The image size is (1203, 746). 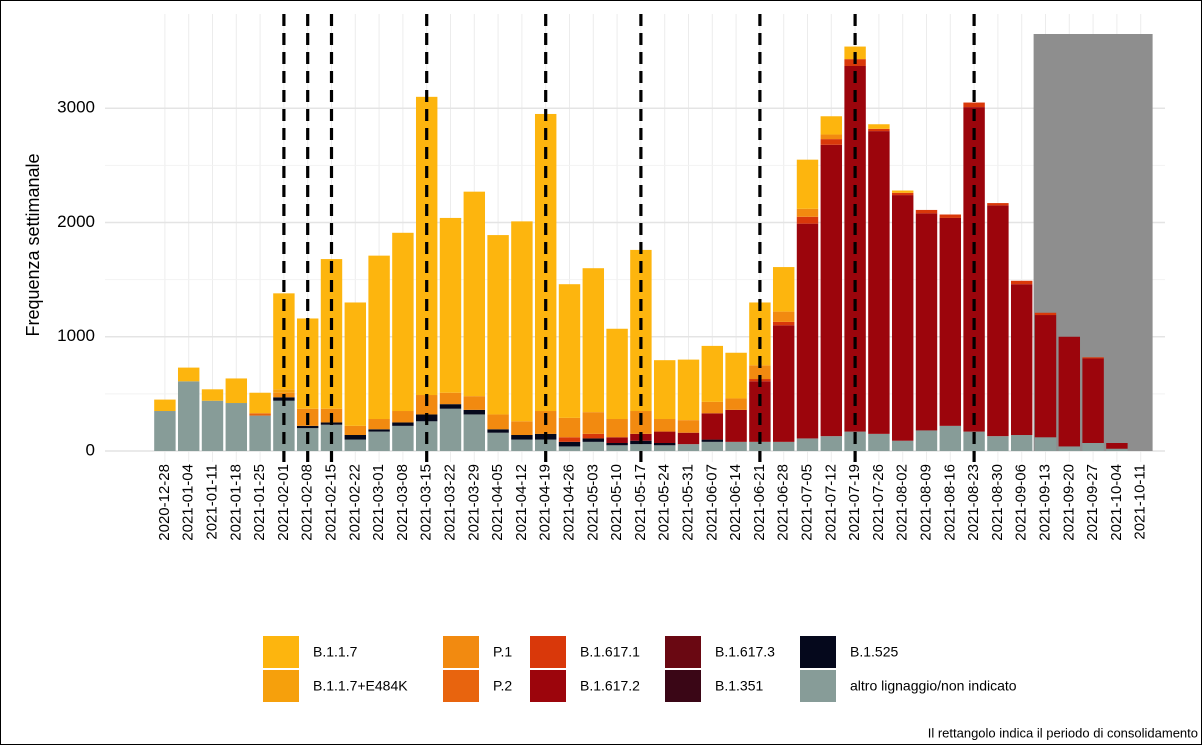 I want to click on x-tick-label: 2021-03-29, so click(x=473, y=502).